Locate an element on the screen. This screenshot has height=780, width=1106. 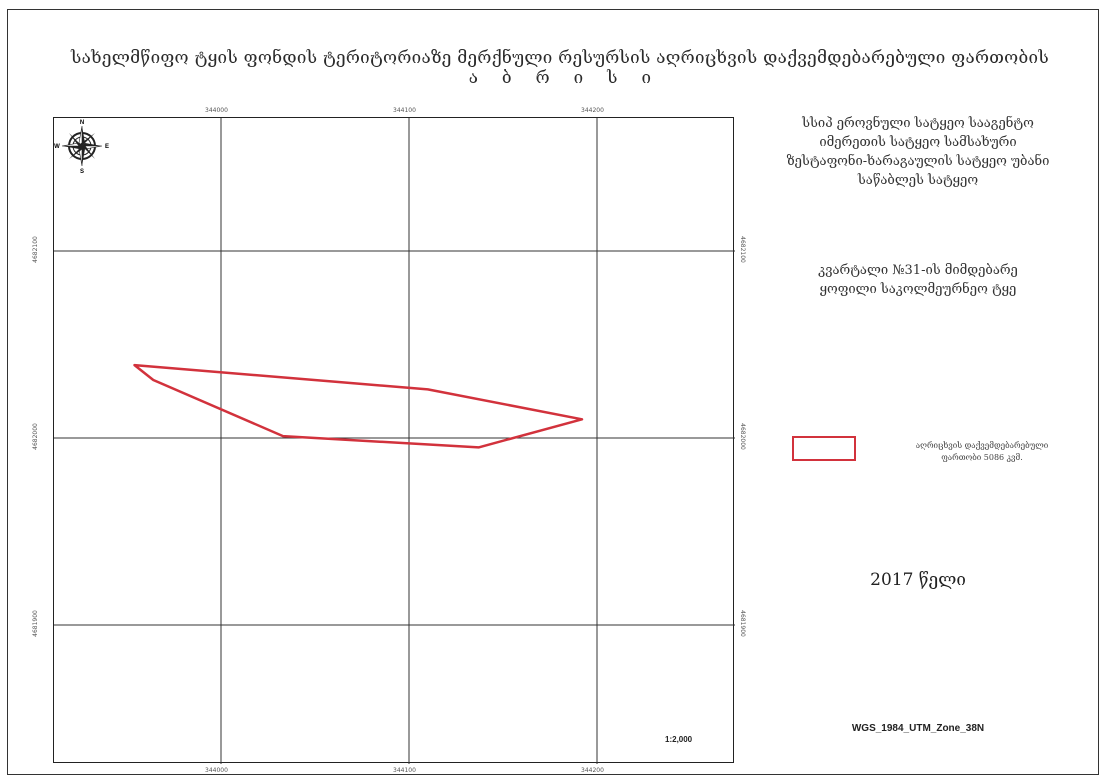
x-tick-bottom-344100: 344100 is located at coordinates (404, 770).